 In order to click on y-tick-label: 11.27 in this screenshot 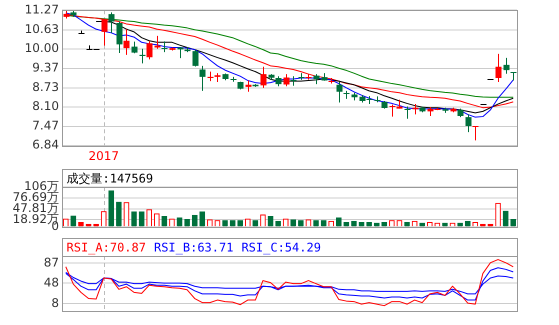, I will do `click(41, 9)`.